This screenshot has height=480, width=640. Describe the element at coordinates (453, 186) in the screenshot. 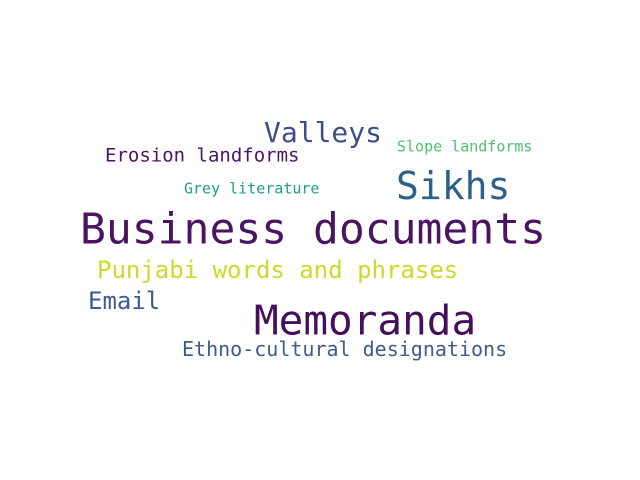

I see `word-sikhs: Sikhs` at that location.